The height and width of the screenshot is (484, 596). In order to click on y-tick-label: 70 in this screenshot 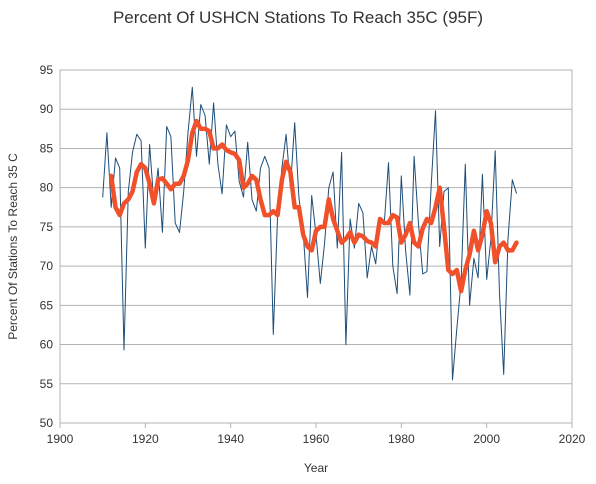, I will do `click(47, 266)`.